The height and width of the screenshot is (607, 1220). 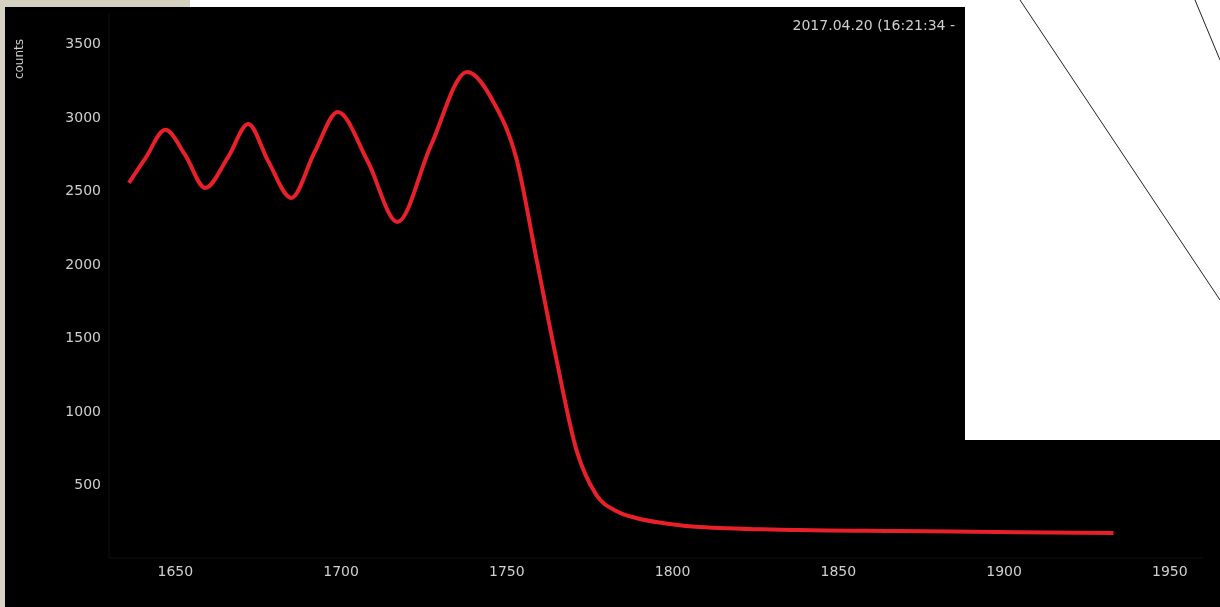 What do you see at coordinates (83, 410) in the screenshot?
I see `y-tick-label: 1000` at bounding box center [83, 410].